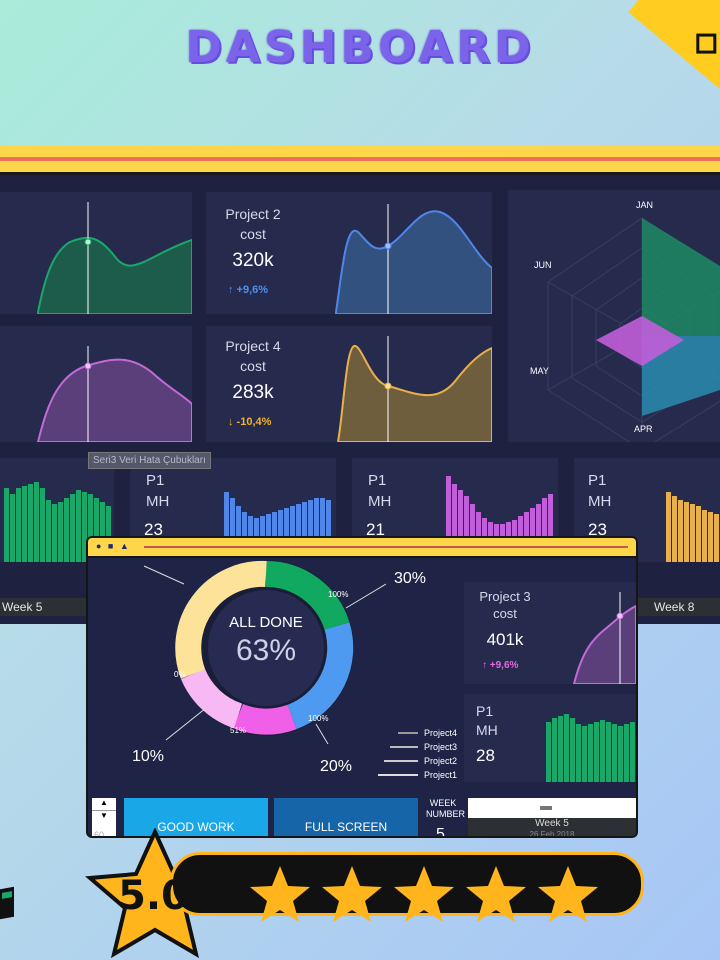  I want to click on chart-panel-purple, so click(96, 384).